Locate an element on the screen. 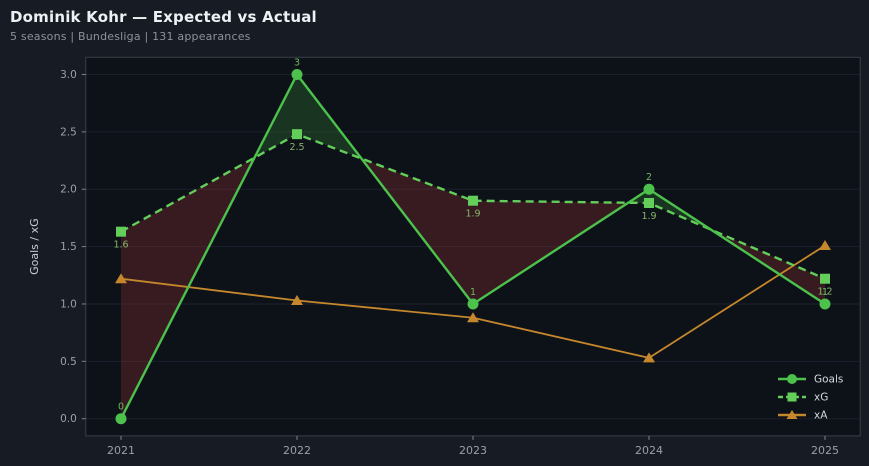 The height and width of the screenshot is (466, 869). chart-title: Dominik Kohr — Expected vs Actual is located at coordinates (163, 17).